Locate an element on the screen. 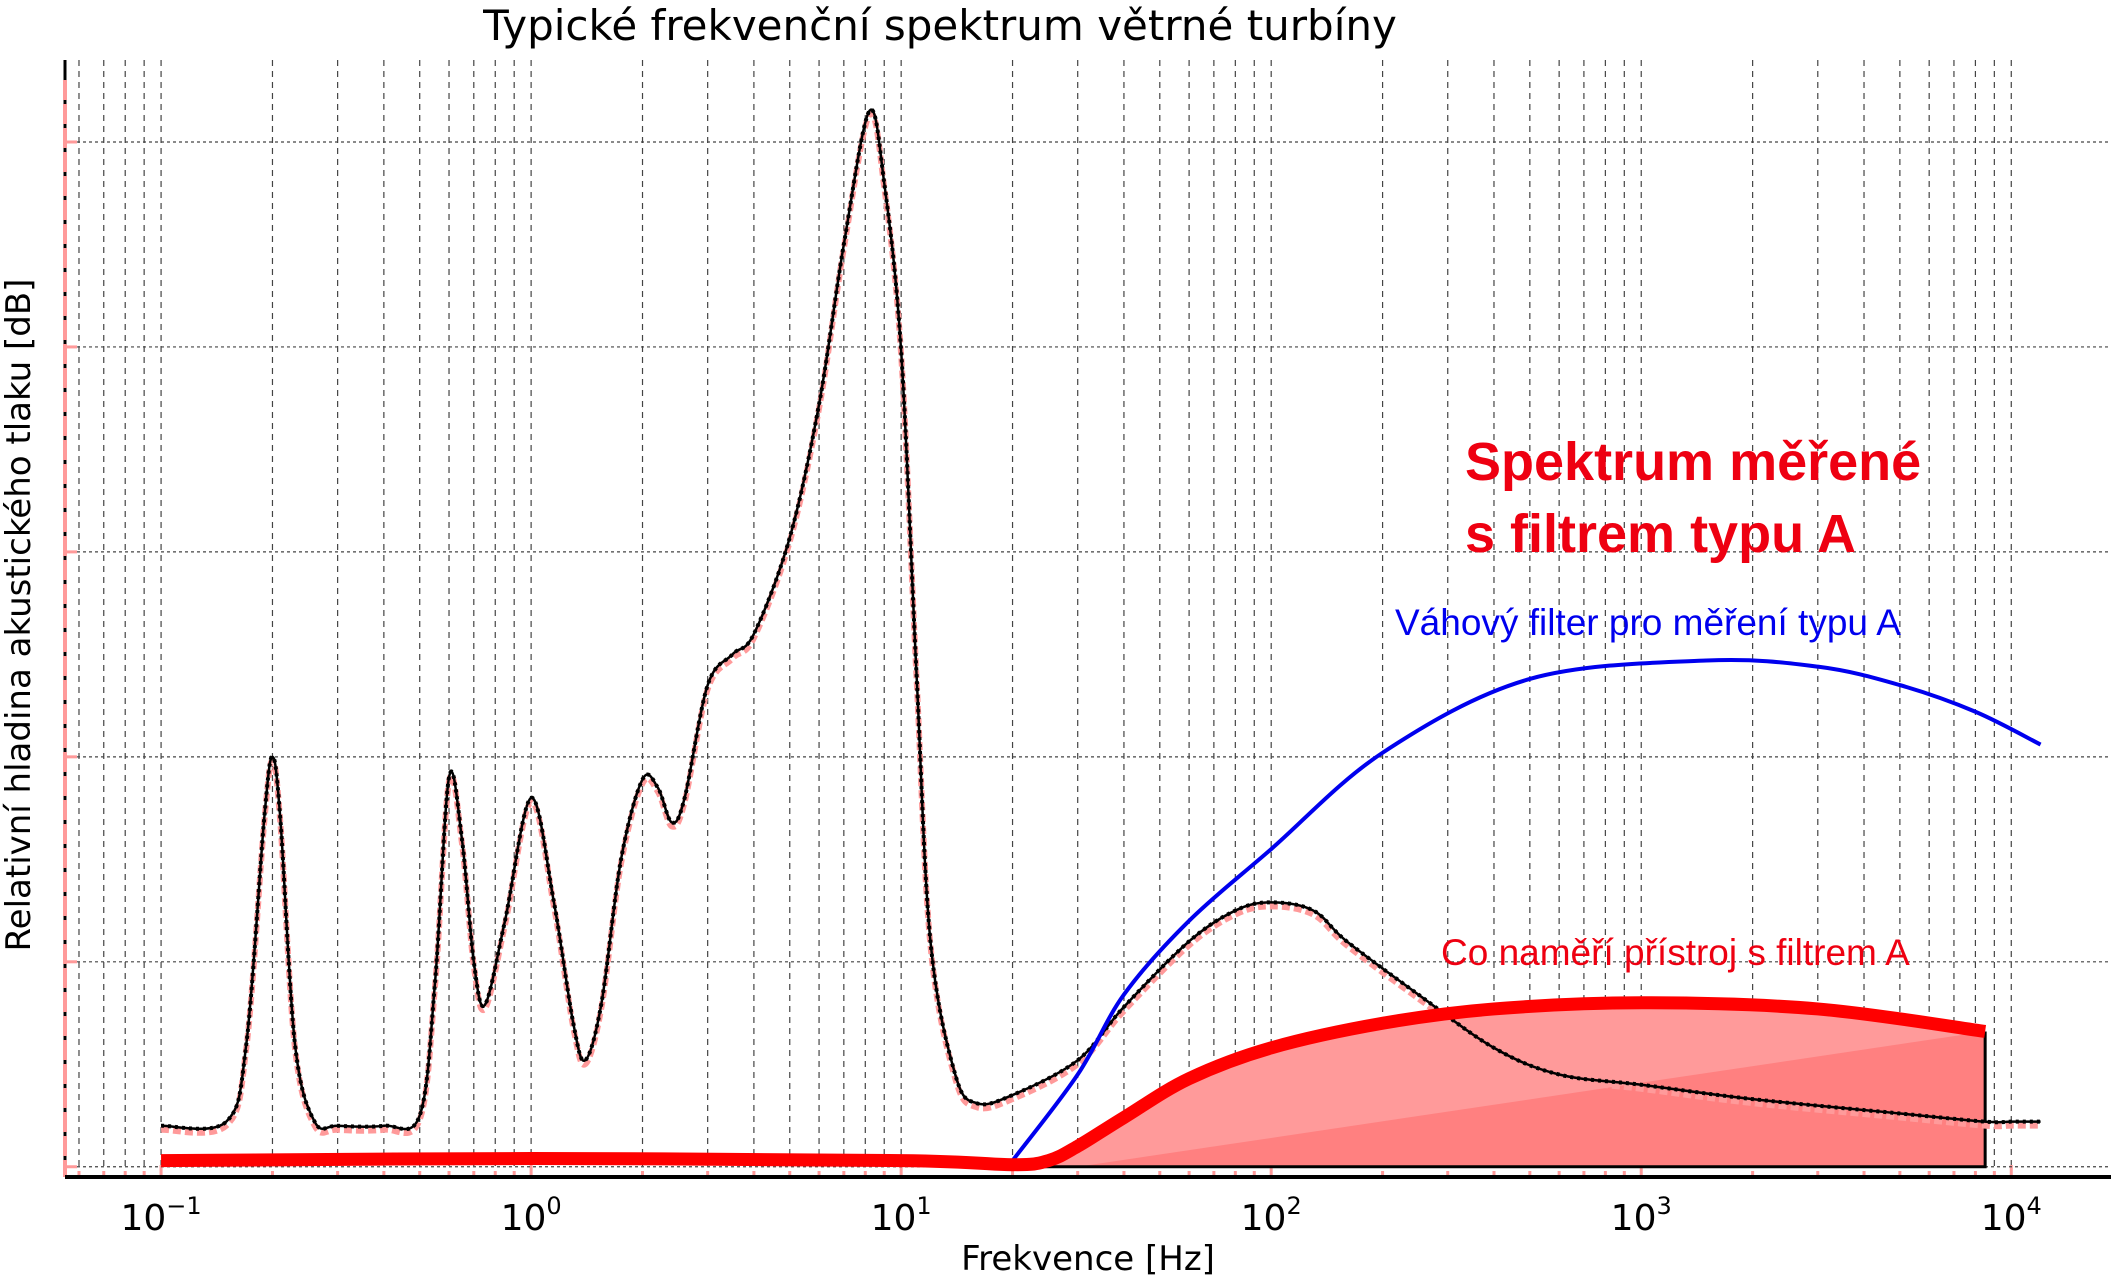 This screenshot has width=2111, height=1277. y-axis-label: Relativní hladina akustického tlaku [dB] is located at coordinates (19, 615).